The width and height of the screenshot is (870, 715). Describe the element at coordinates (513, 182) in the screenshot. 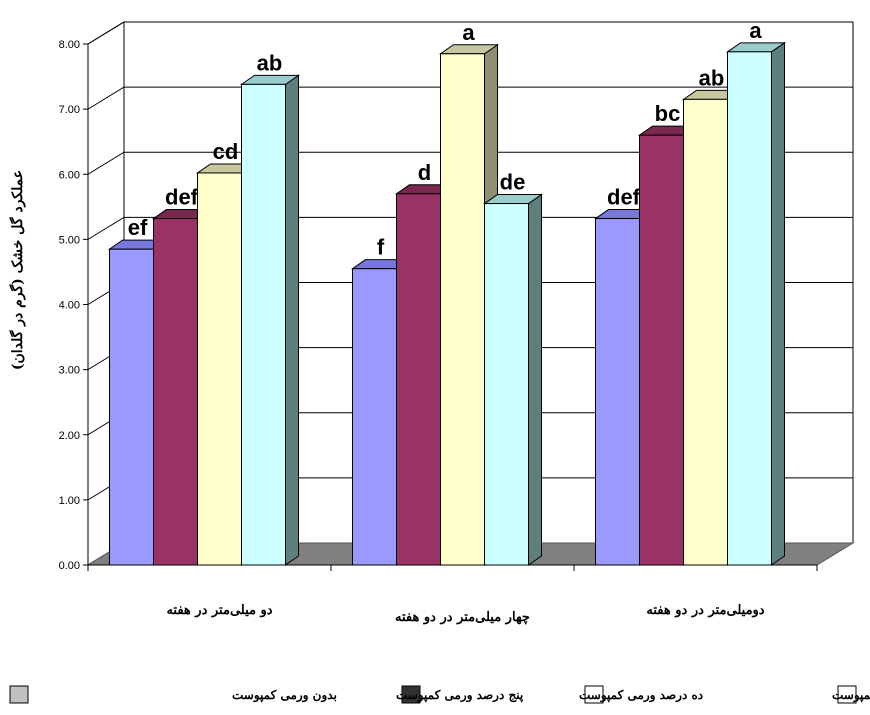

I see `data-label: de` at that location.